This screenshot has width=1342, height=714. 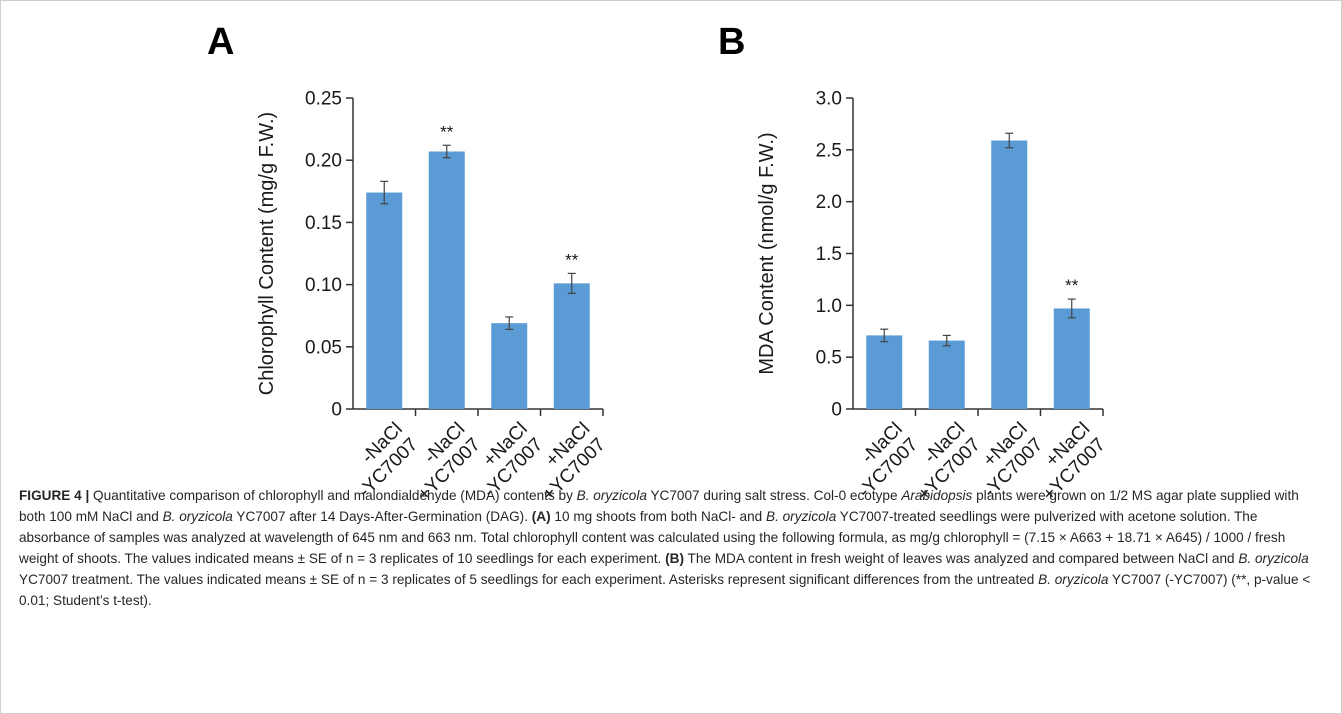 What do you see at coordinates (323, 161) in the screenshot?
I see `y-tick-label: 0.20` at bounding box center [323, 161].